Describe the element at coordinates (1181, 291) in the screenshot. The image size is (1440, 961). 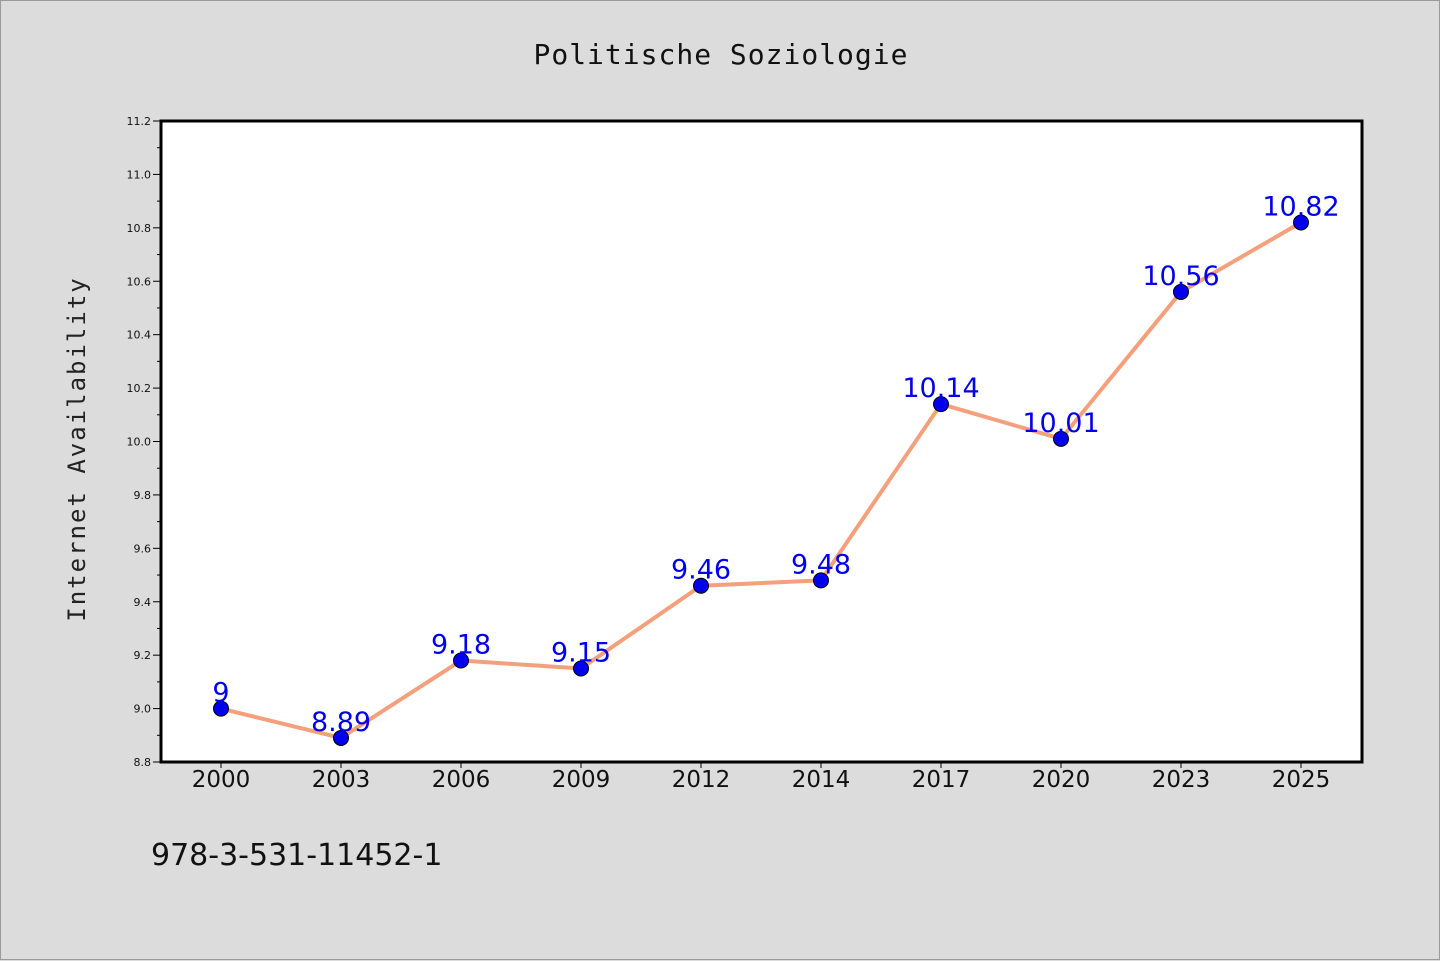
I see `data-point-2023` at that location.